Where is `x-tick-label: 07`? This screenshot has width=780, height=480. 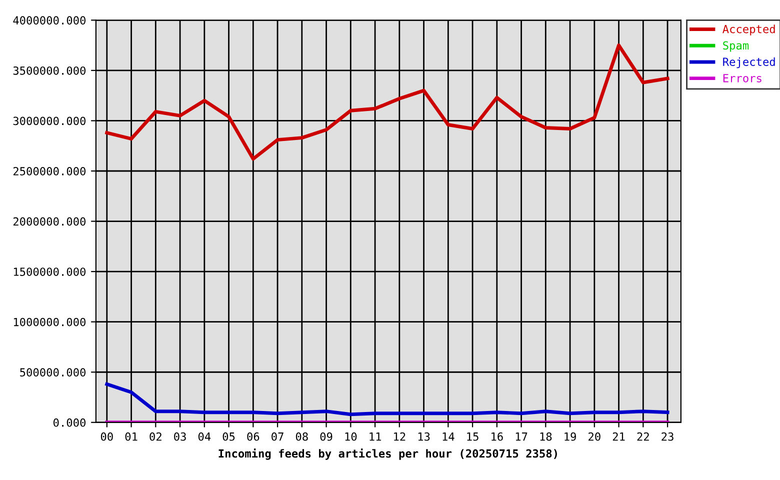 x-tick-label: 07 is located at coordinates (278, 436).